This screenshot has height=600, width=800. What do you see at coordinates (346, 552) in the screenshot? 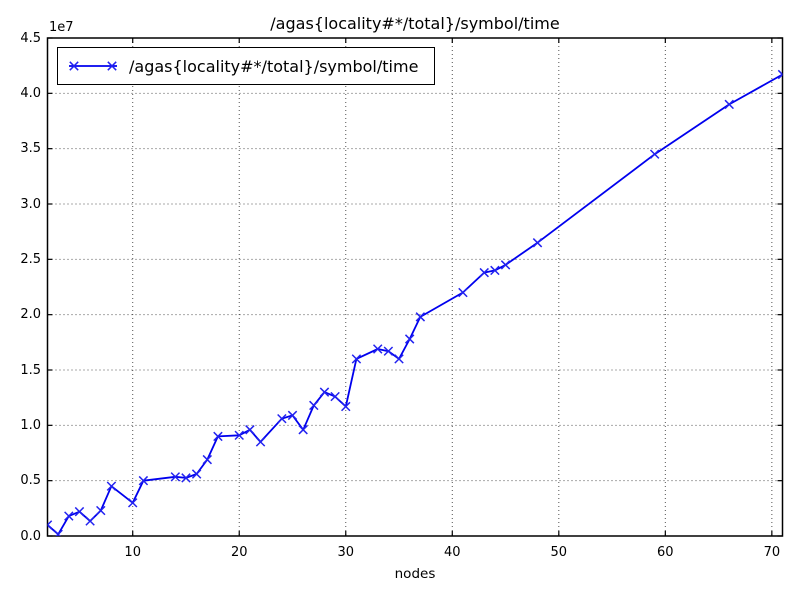
I see `x-tick-label: 30` at bounding box center [346, 552].